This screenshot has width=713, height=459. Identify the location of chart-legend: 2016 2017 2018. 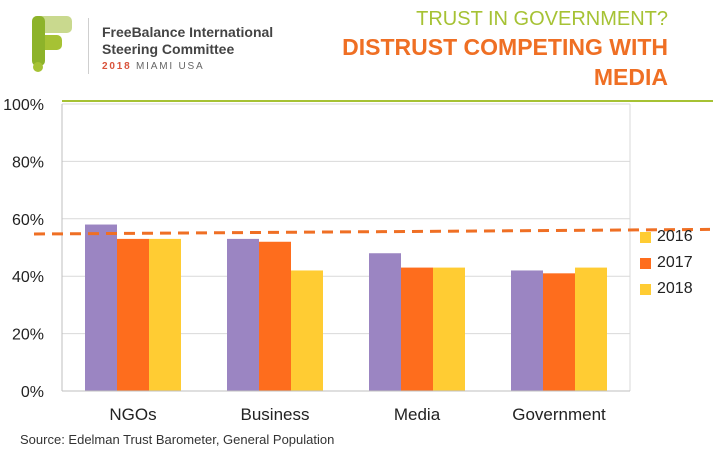
(666, 263).